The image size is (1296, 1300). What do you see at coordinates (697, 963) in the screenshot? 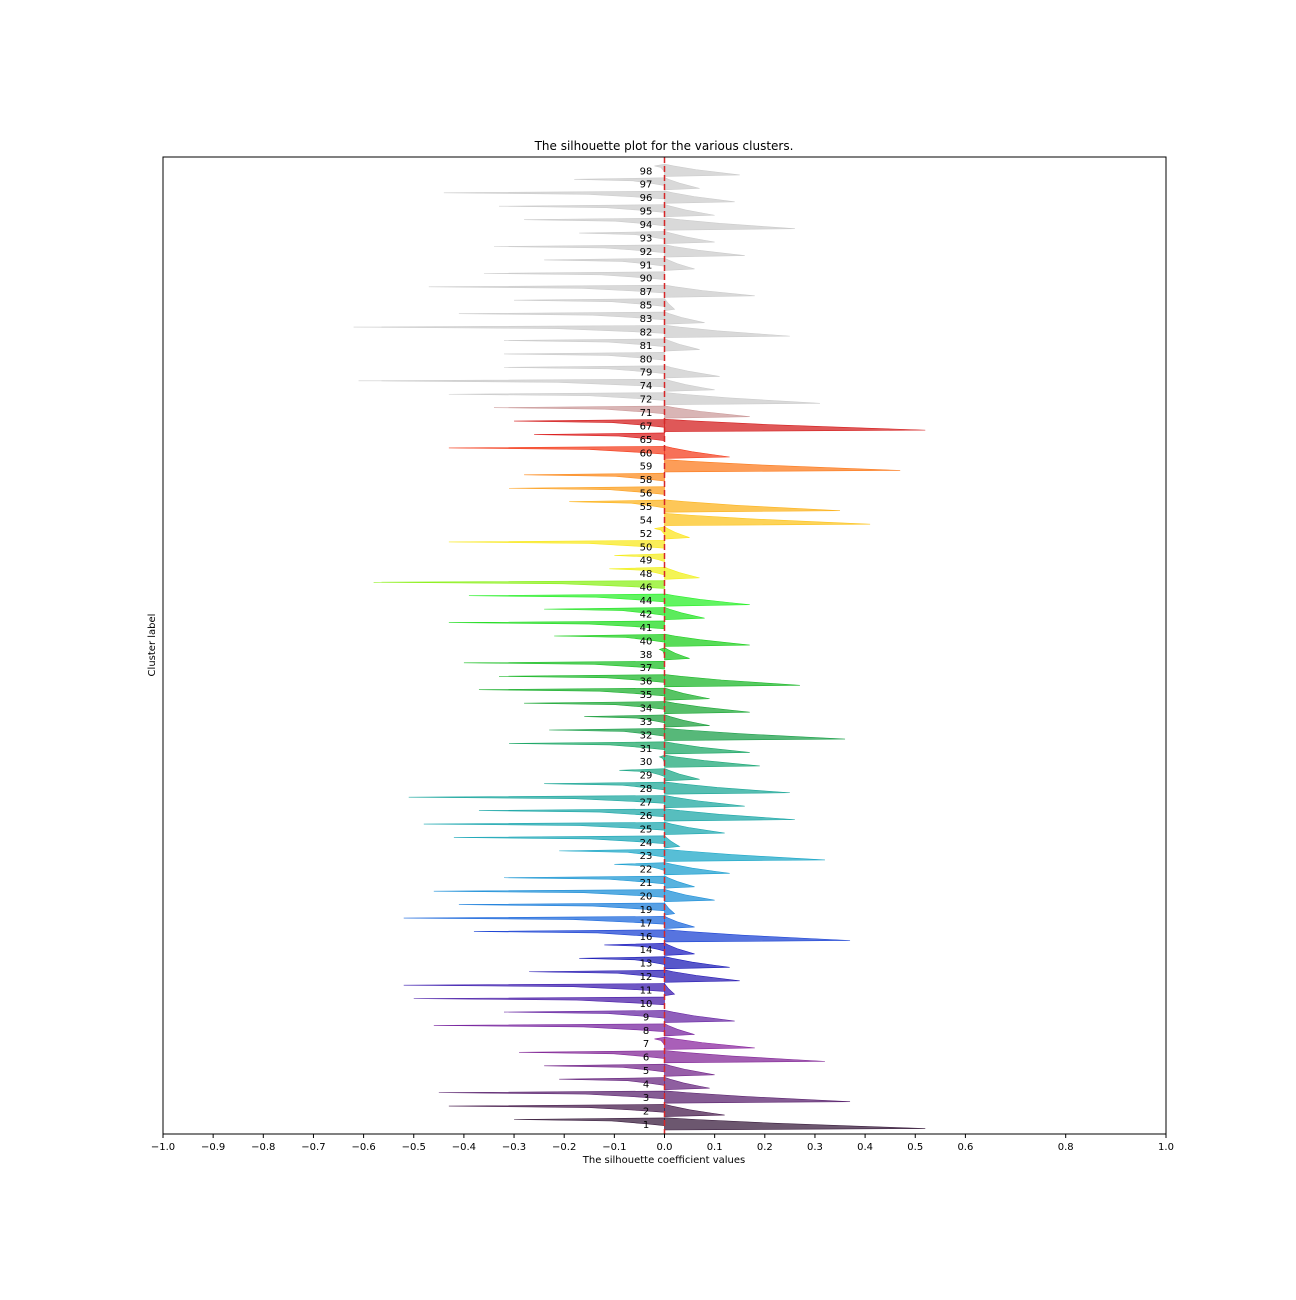
I see `cluster-13-positive-region` at bounding box center [697, 963].